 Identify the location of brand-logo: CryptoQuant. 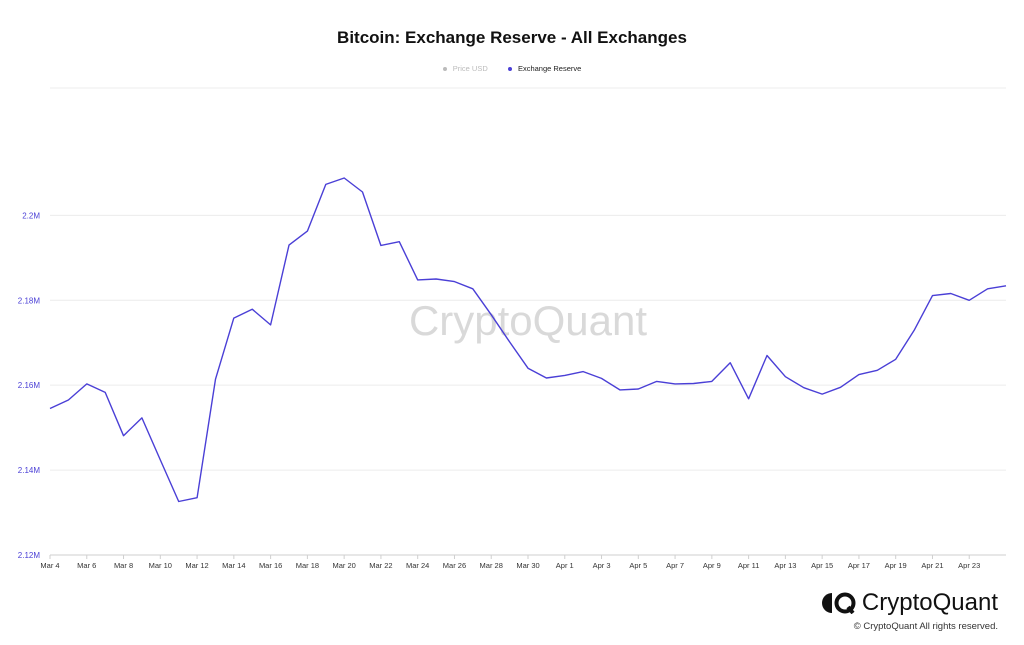
(909, 603).